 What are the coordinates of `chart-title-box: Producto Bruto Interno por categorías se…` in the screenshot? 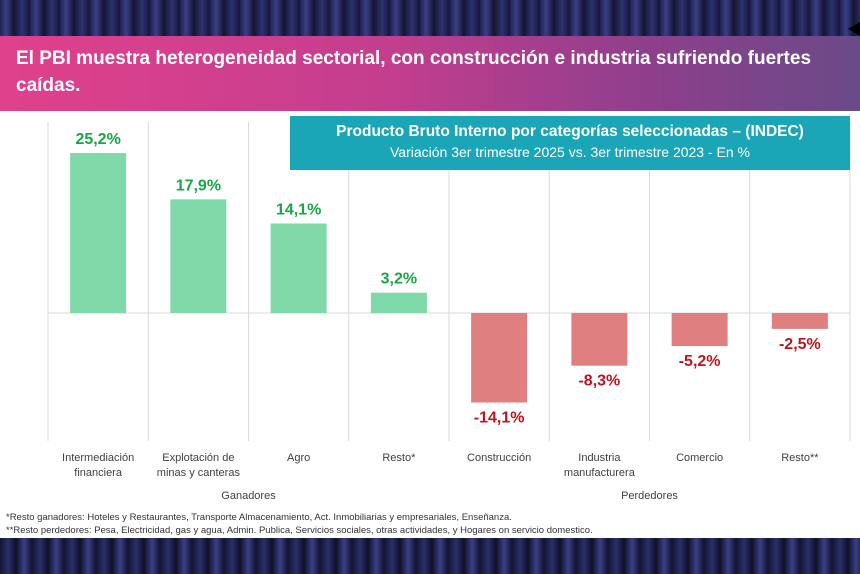 It's located at (570, 143).